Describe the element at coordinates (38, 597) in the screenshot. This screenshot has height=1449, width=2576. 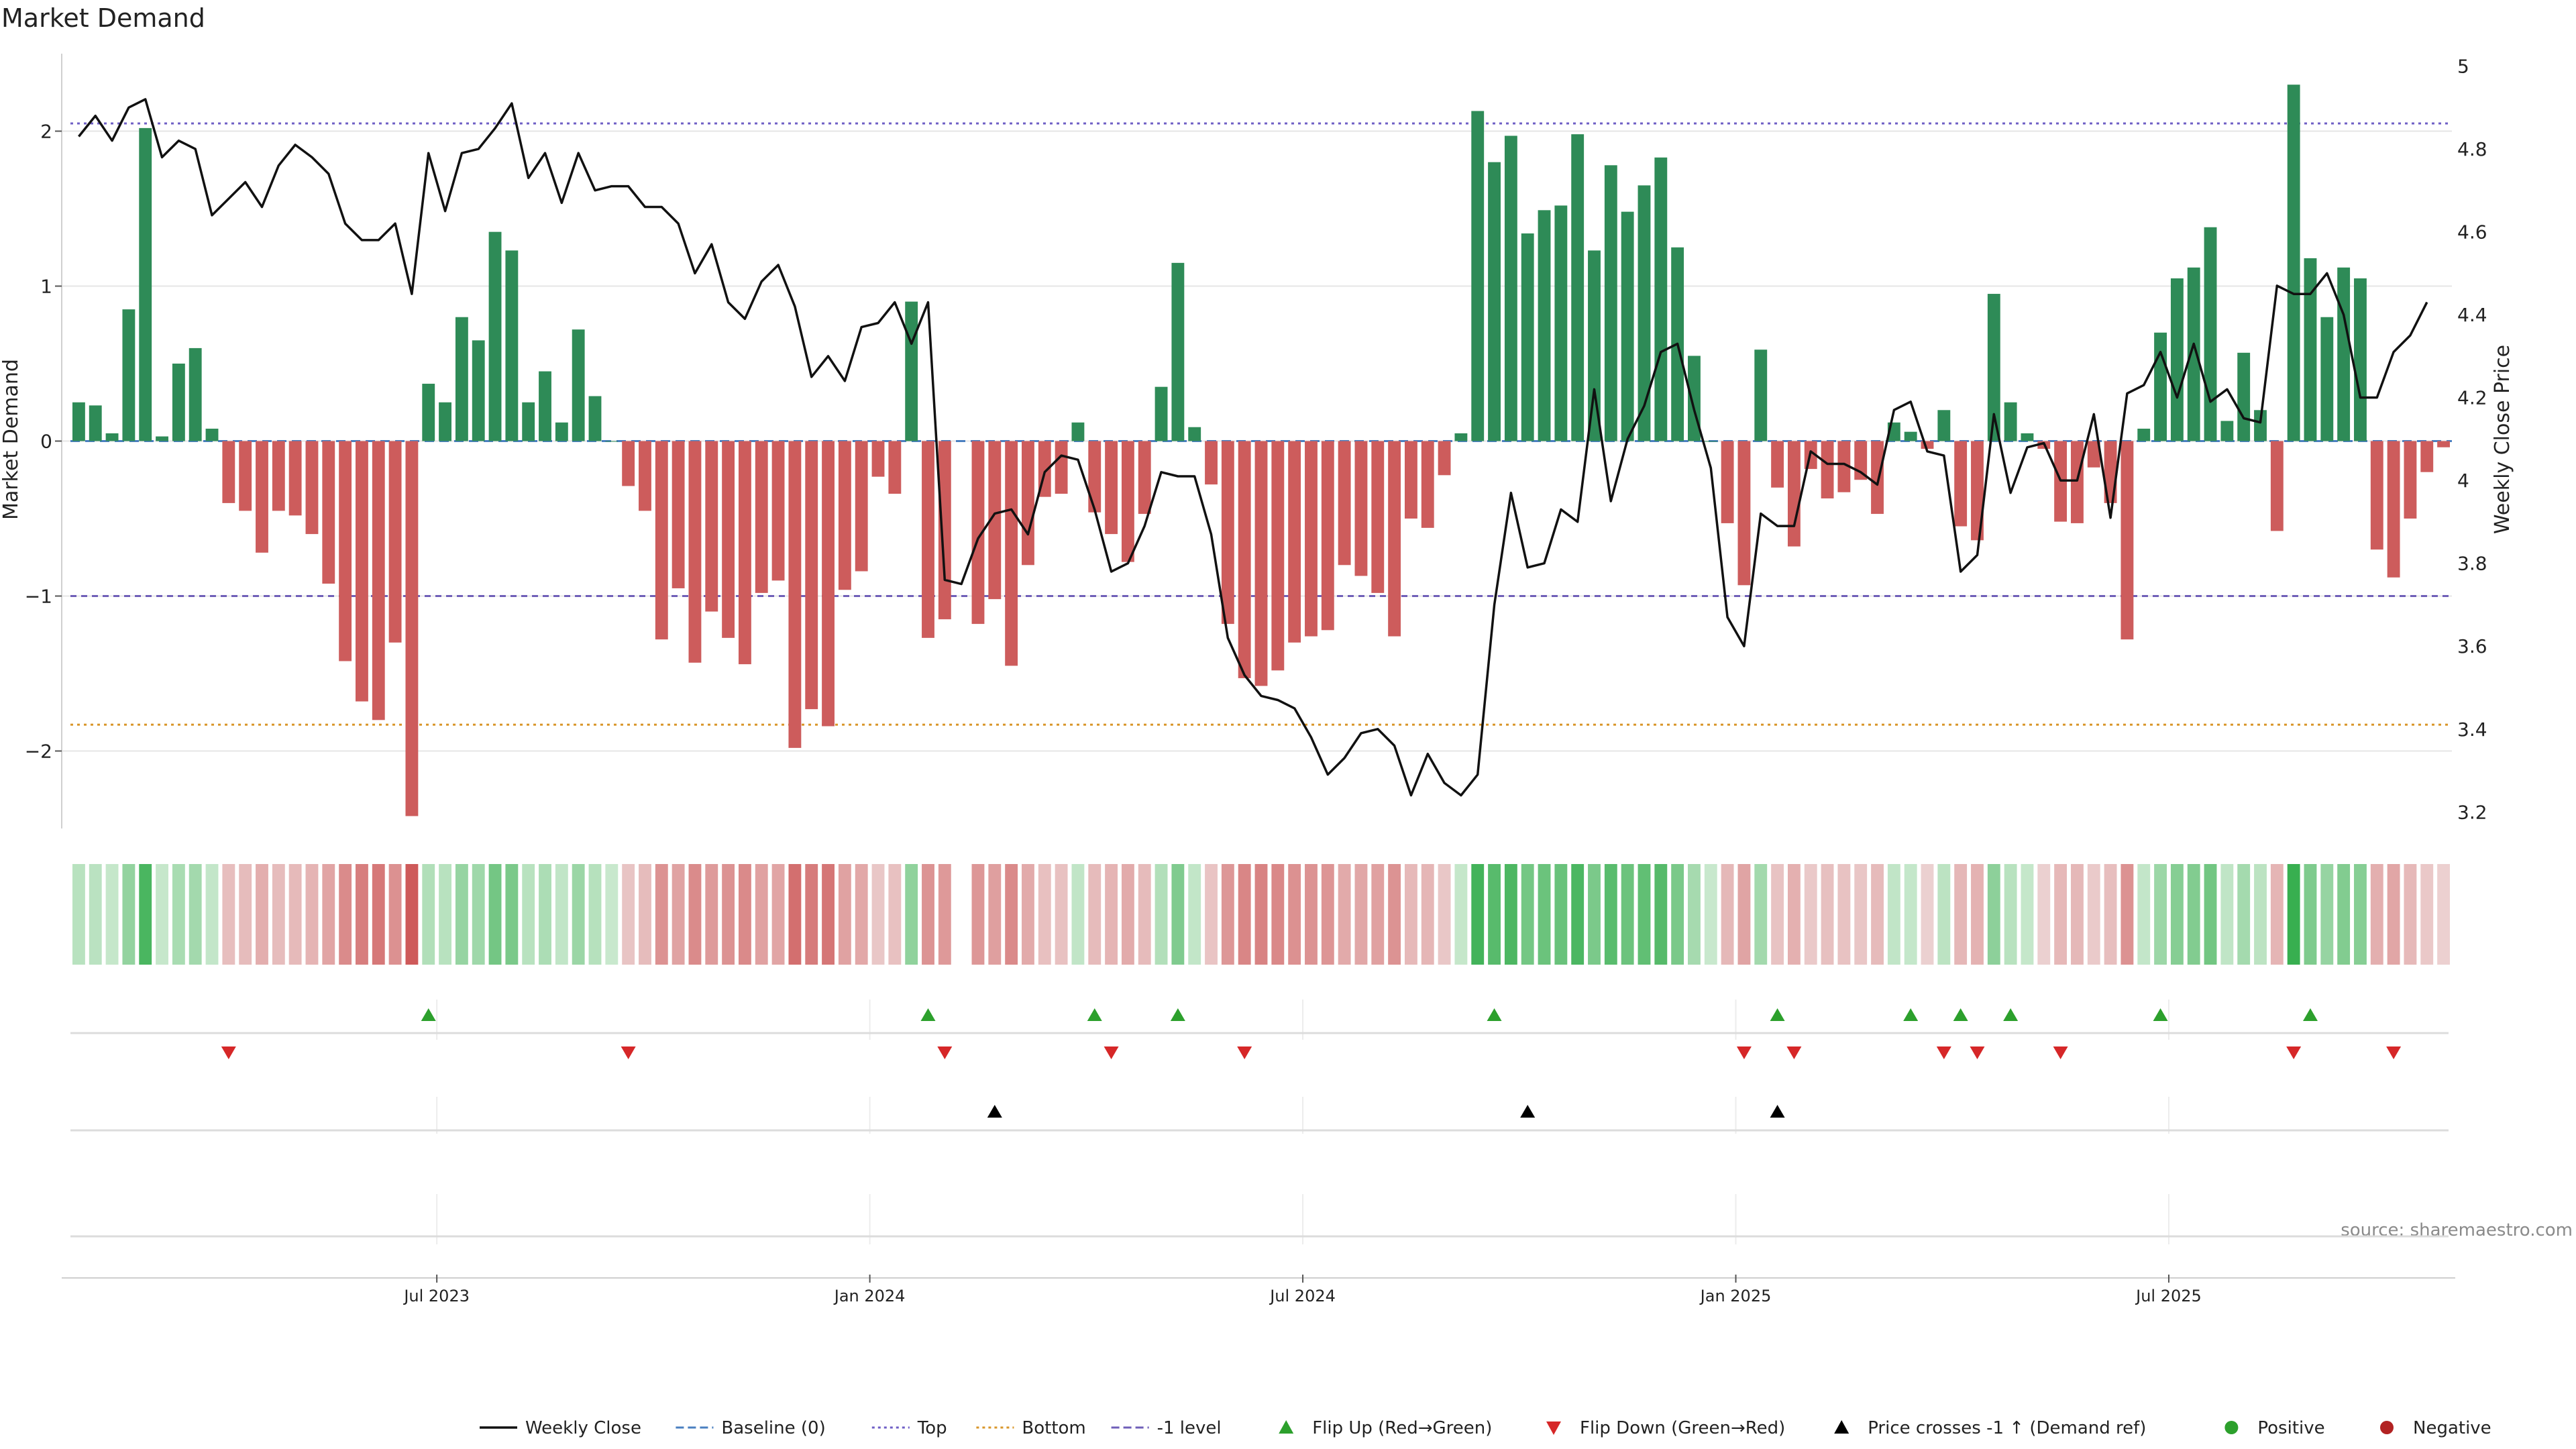
I see `y-tick-label-left: −1` at that location.